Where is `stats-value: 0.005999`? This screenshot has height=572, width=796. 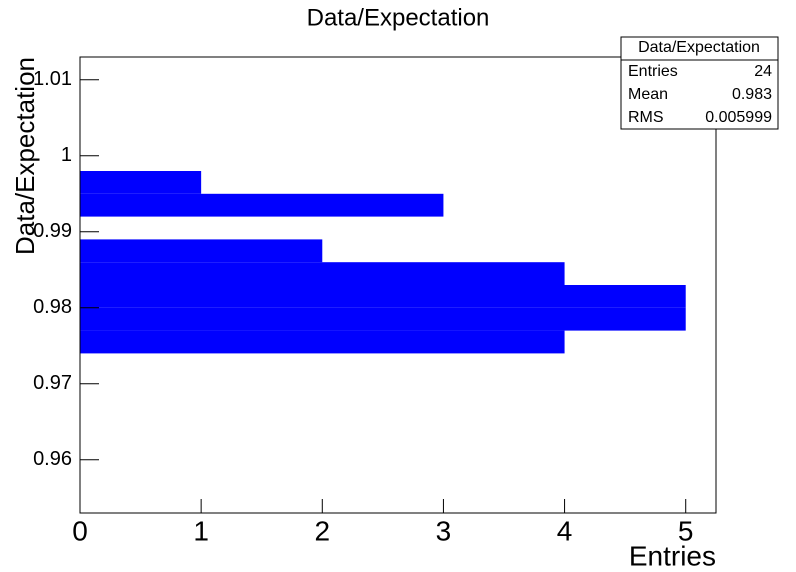
stats-value: 0.005999 is located at coordinates (738, 117).